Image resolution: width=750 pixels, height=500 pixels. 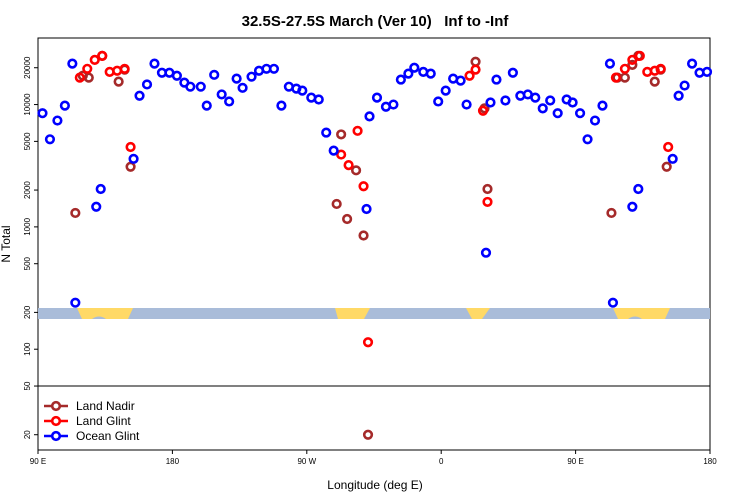 I want to click on legend-item: Land Nadir, so click(x=89, y=406).